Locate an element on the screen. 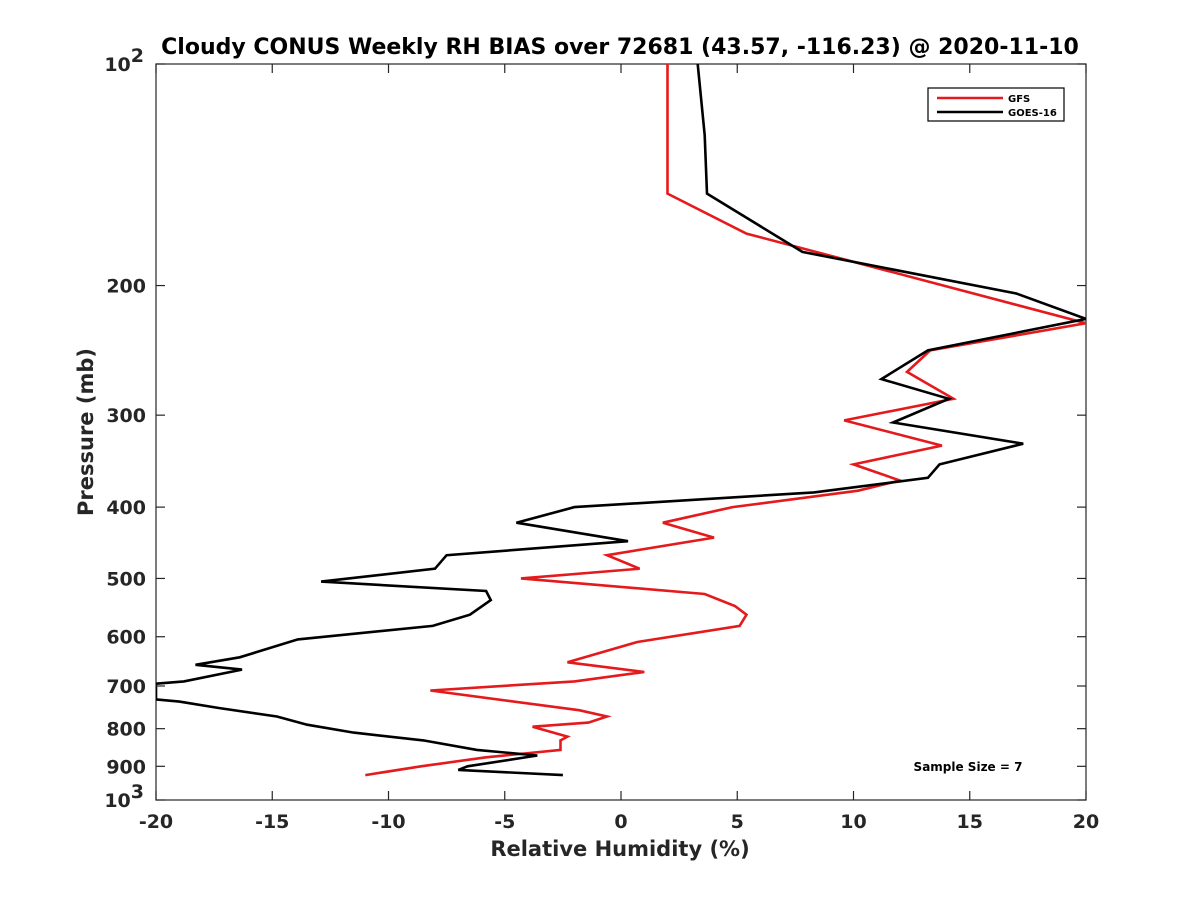 The image size is (1200, 900). x-tick-label: -5 is located at coordinates (504, 822).